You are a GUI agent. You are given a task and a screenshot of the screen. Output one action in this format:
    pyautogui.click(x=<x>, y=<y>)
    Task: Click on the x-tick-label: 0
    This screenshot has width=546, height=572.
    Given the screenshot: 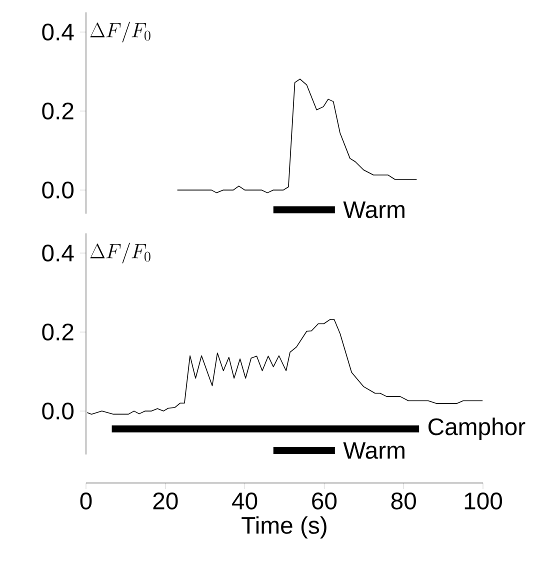 What is the action you would take?
    pyautogui.click(x=86, y=501)
    